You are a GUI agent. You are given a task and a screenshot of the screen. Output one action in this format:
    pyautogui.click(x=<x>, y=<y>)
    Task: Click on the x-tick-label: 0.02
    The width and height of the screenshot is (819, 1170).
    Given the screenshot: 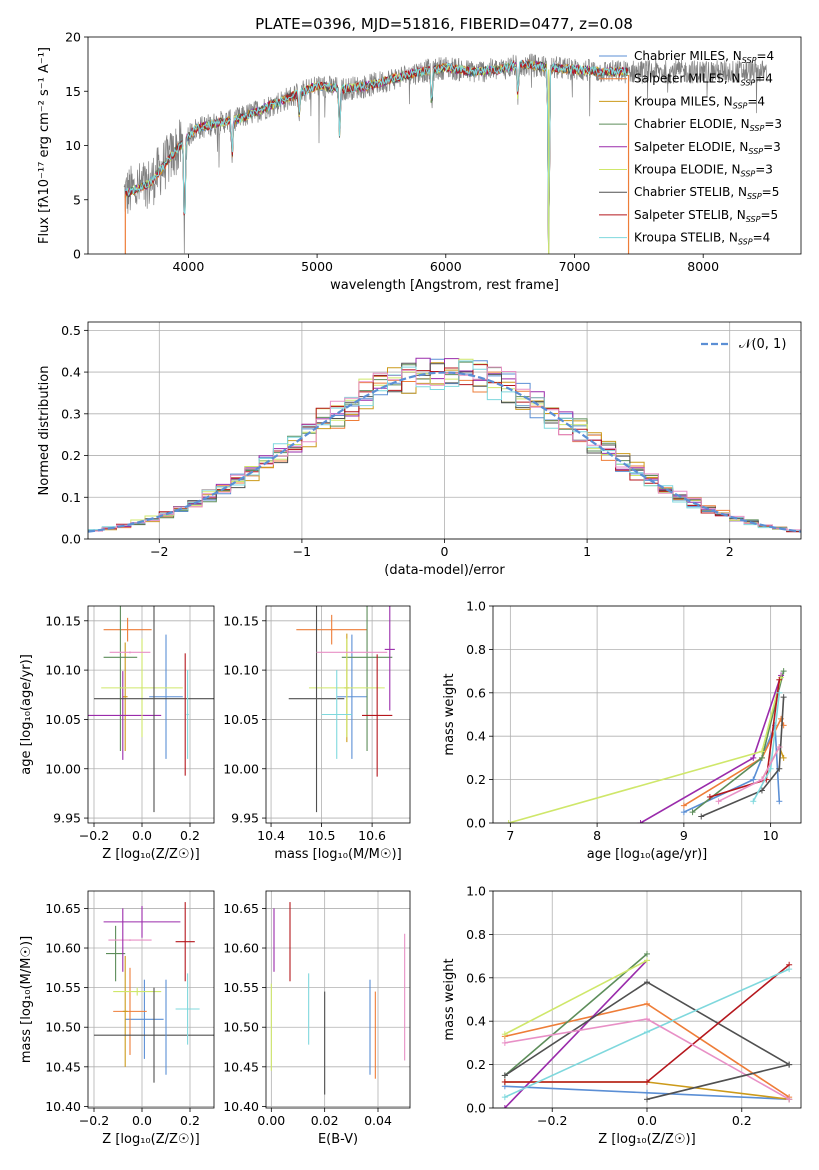 What is the action you would take?
    pyautogui.click(x=325, y=1120)
    